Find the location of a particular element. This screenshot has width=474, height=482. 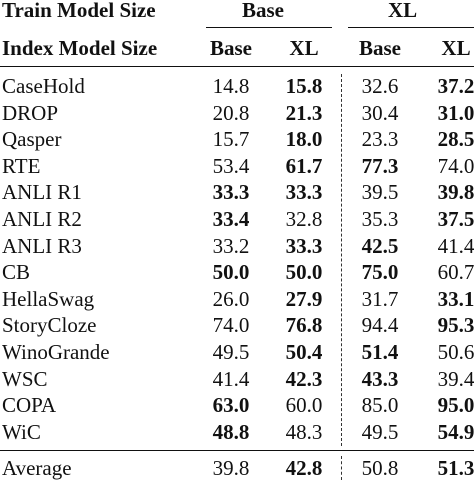

subcol-header-base-xl: XL is located at coordinates (304, 48).